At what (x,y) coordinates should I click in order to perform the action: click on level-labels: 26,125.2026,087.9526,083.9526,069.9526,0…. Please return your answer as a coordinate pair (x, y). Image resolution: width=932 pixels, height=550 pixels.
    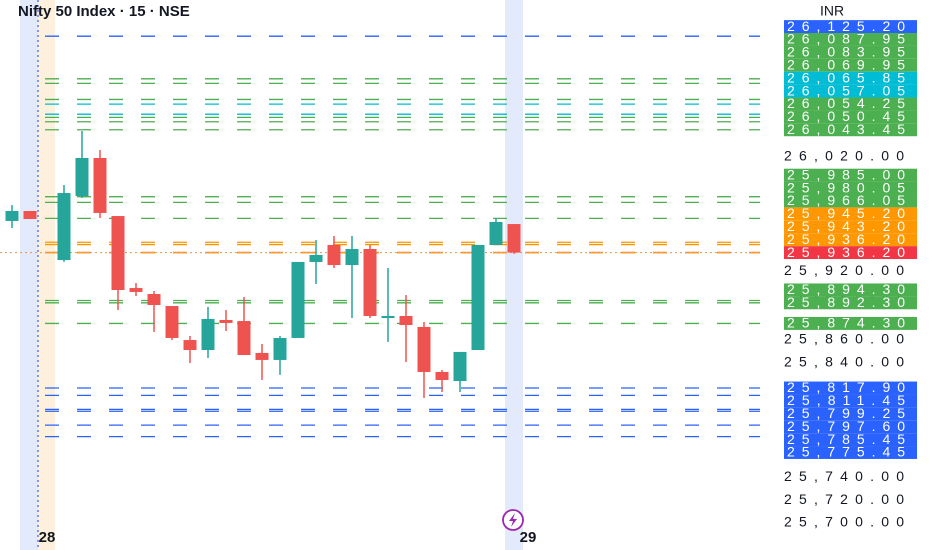
    Looking at the image, I should click on (850, 239).